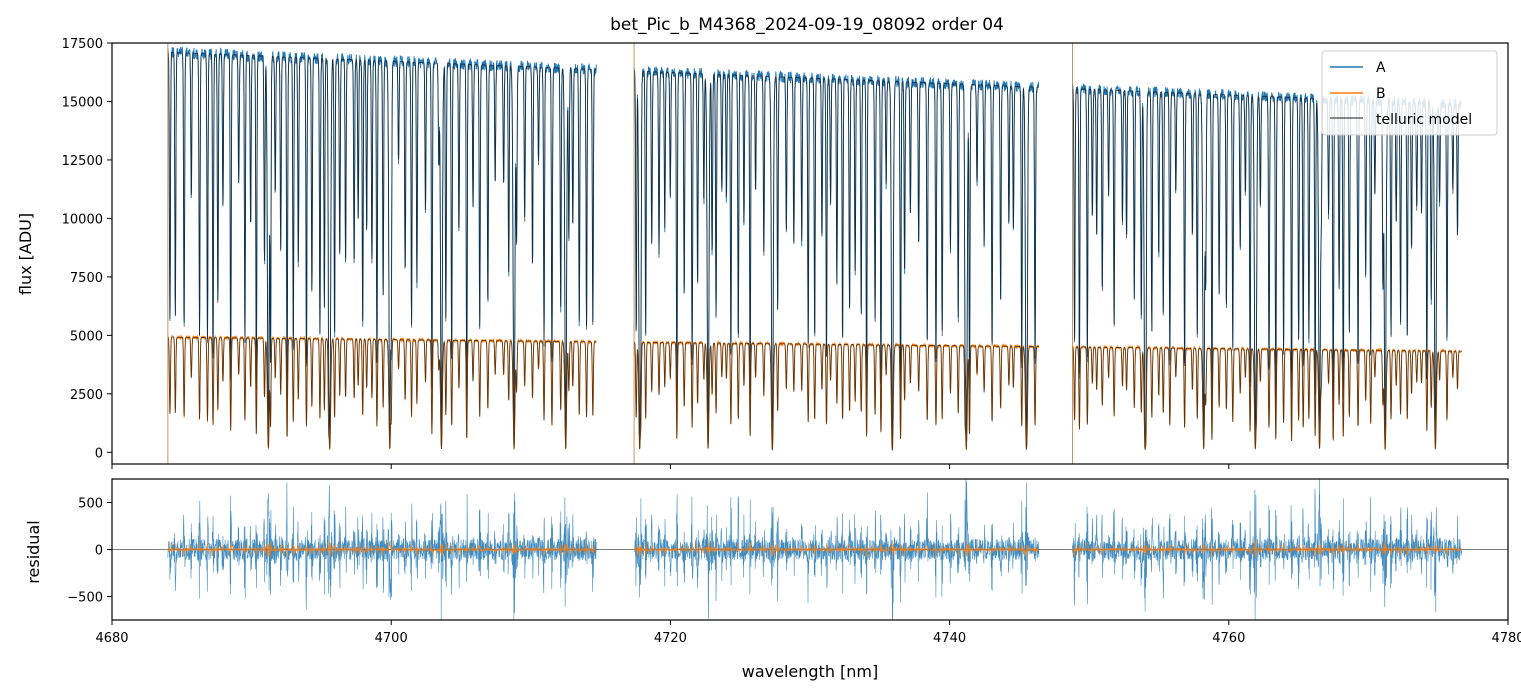 The width and height of the screenshot is (1521, 696). Describe the element at coordinates (86, 395) in the screenshot. I see `flux-ytick-label: 2500` at that location.